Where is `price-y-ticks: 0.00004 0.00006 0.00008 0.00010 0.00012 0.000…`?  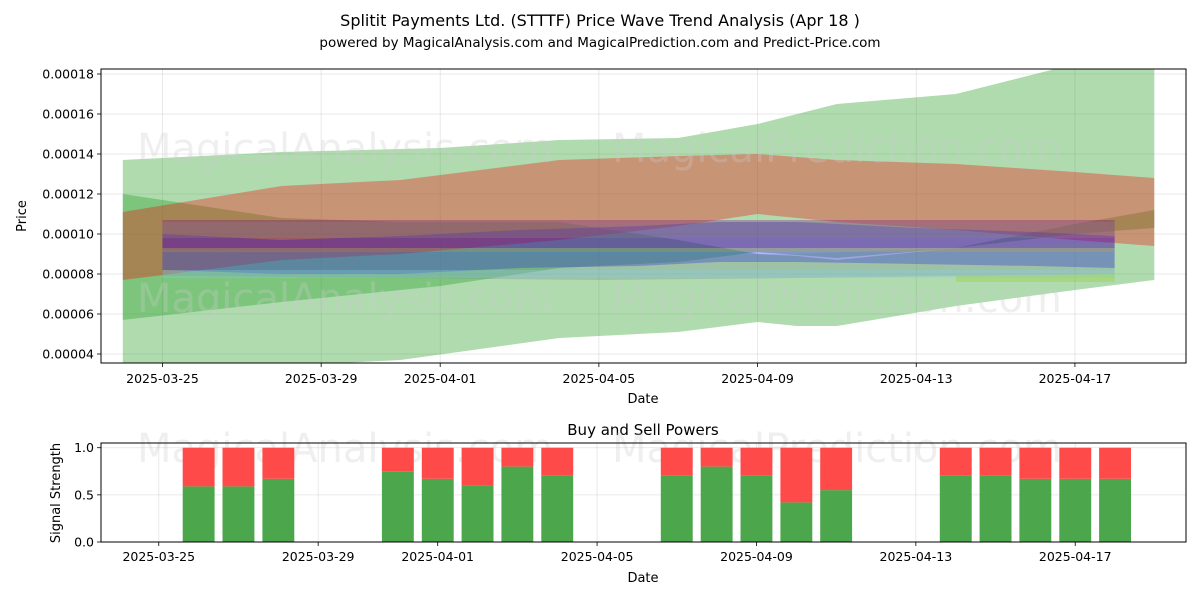 price-y-ticks: 0.00004 0.00006 0.00008 0.00010 0.00012 0.000… is located at coordinates (71, 214).